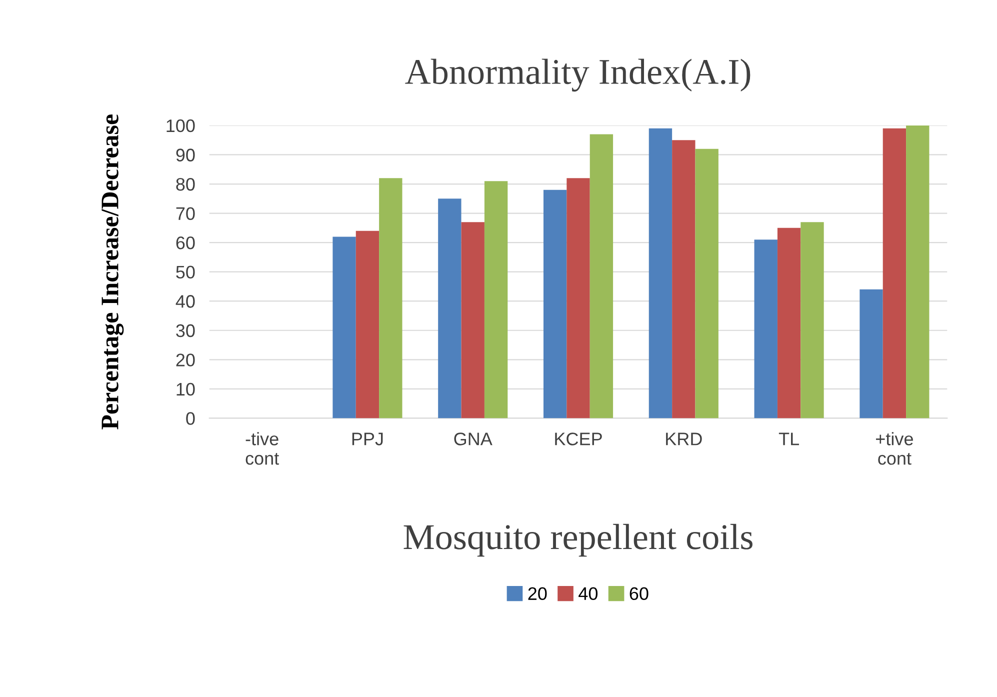 Image resolution: width=997 pixels, height=697 pixels. Describe the element at coordinates (684, 439) in the screenshot. I see `x-tick-label: KRD` at that location.